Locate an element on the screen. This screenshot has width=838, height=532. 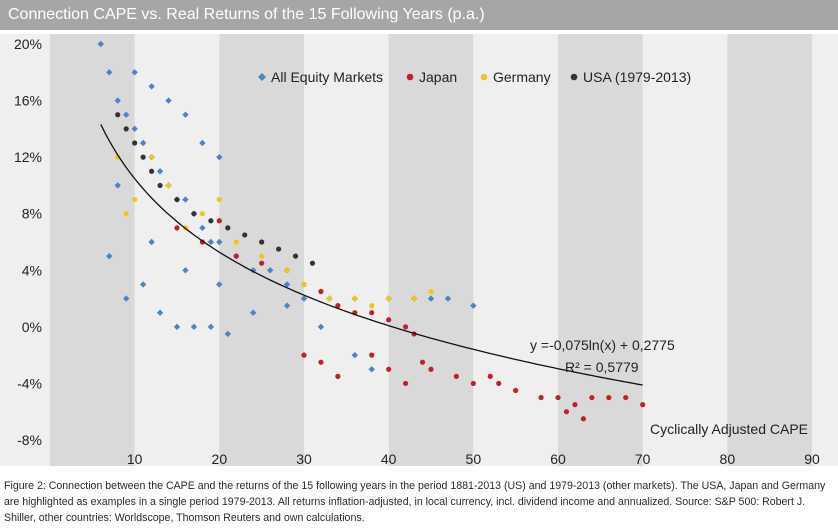
y-axis-labels: 20% 16% 12% 8% 4% 0% -4% -8% is located at coordinates (28, 242).